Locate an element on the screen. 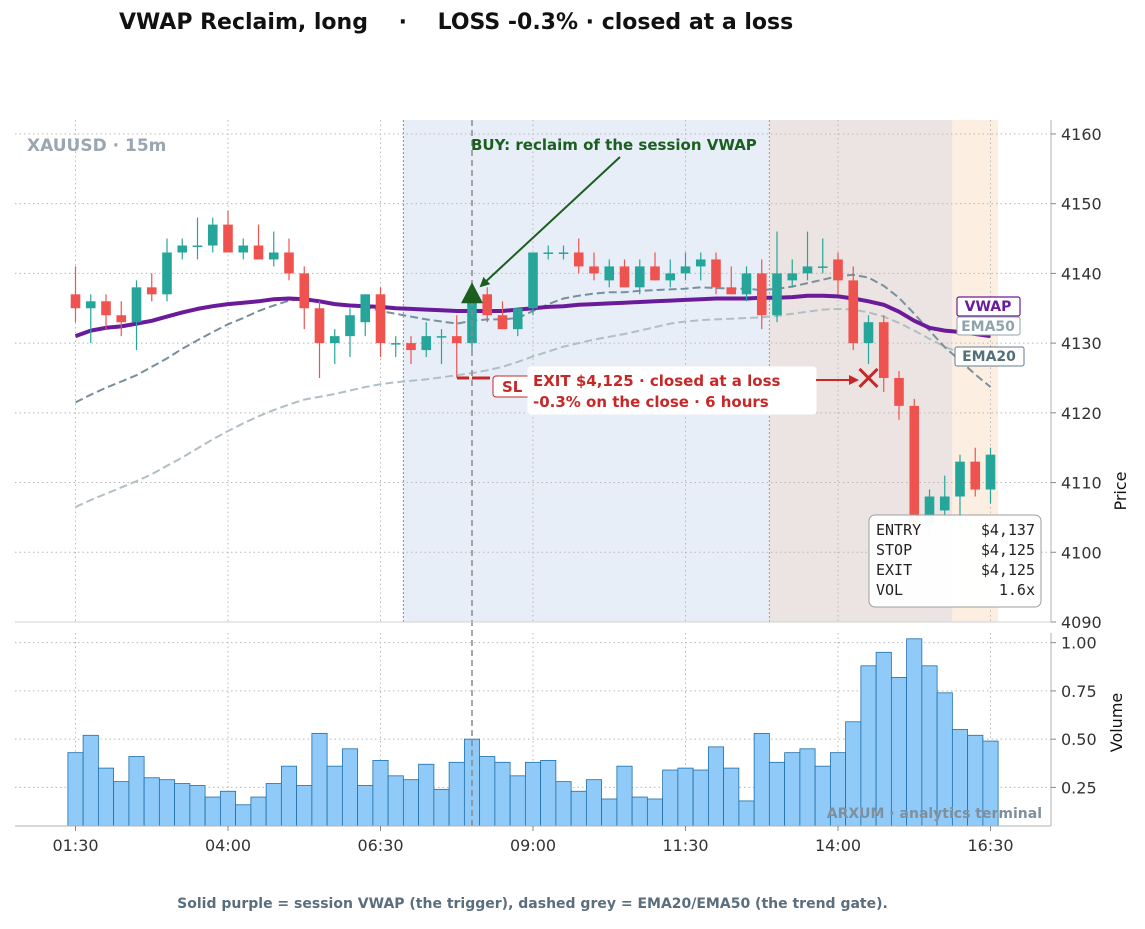 Image resolution: width=1145 pixels, height=929 pixels. volume-tick-label: 1.00 is located at coordinates (1079, 643).